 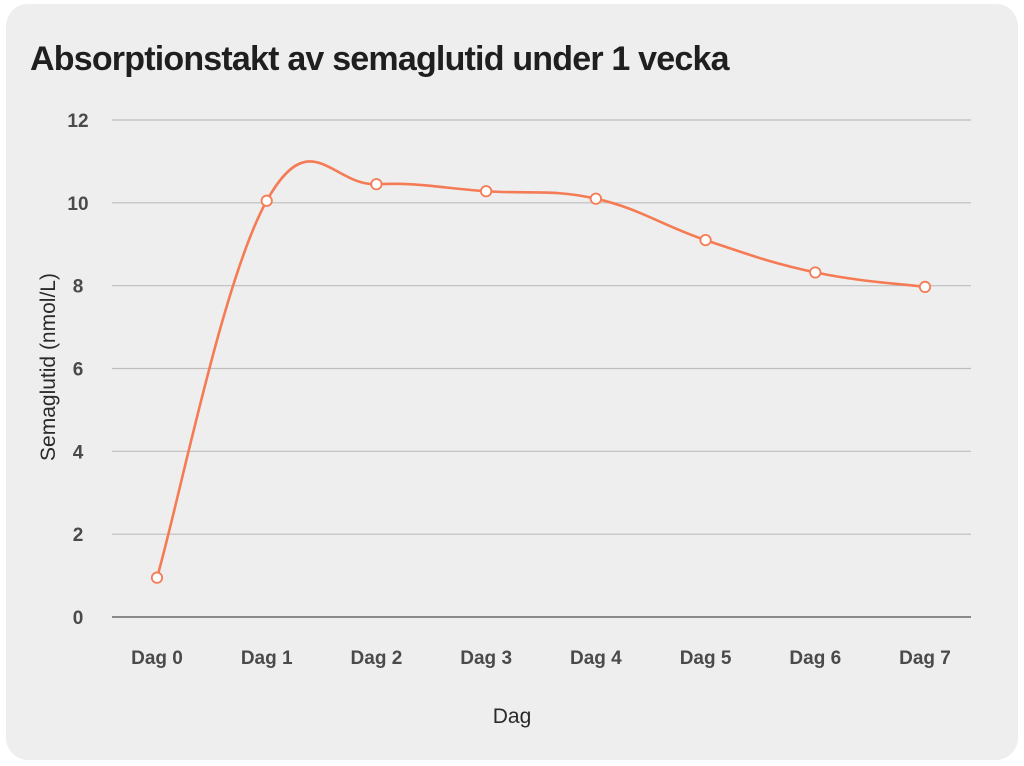 I want to click on y-tick-label: 0, so click(x=78, y=618).